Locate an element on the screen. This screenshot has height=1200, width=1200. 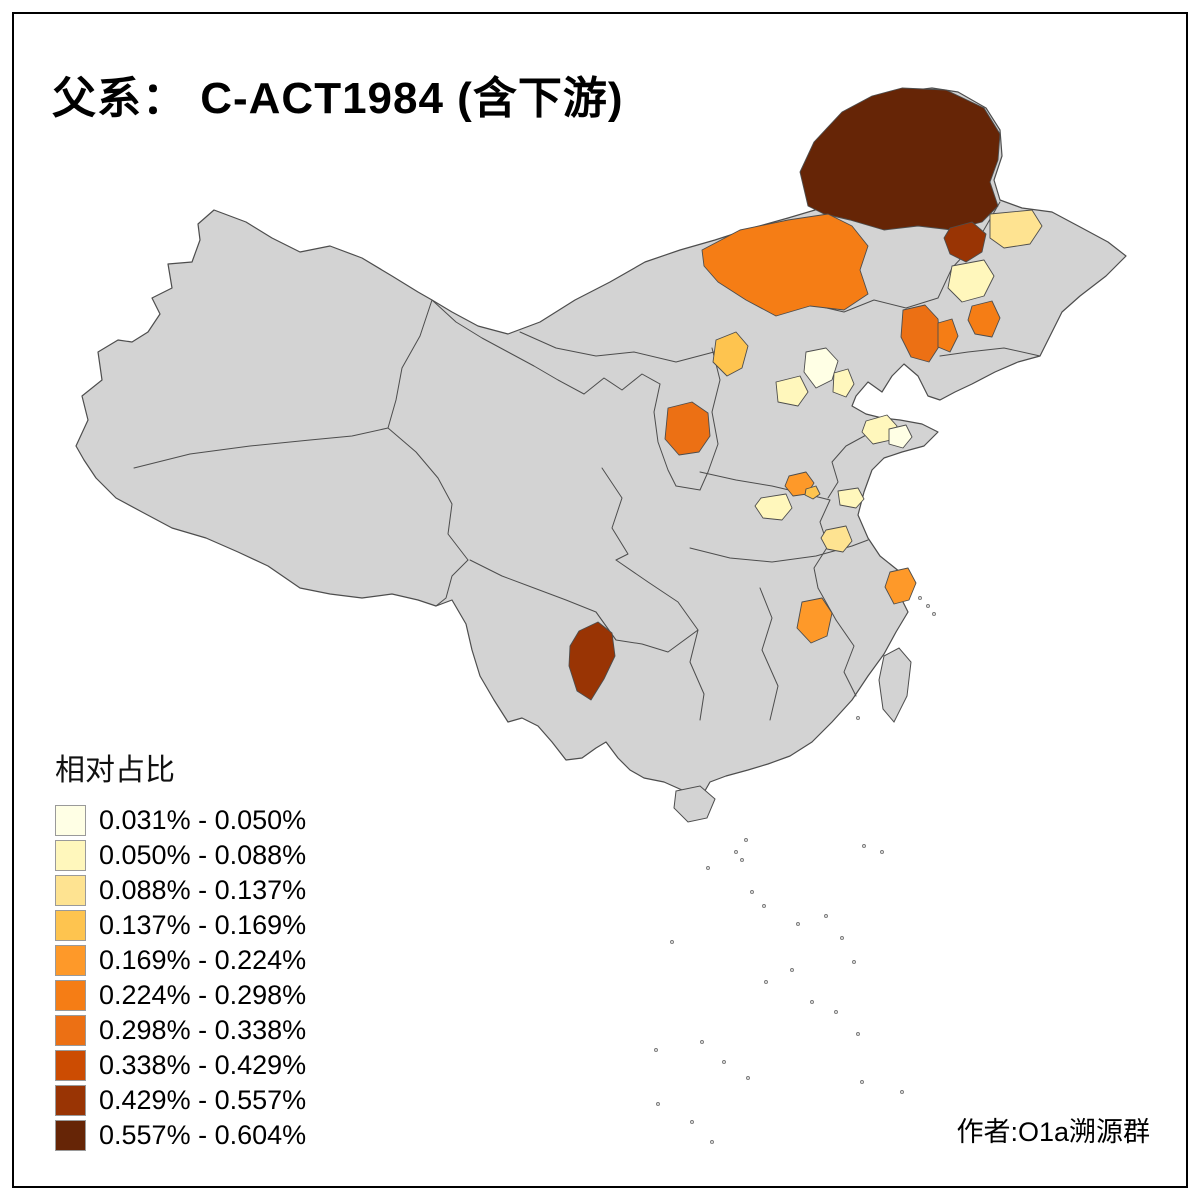
legend-row: 0.298% - 0.338% is located at coordinates (180, 1030).